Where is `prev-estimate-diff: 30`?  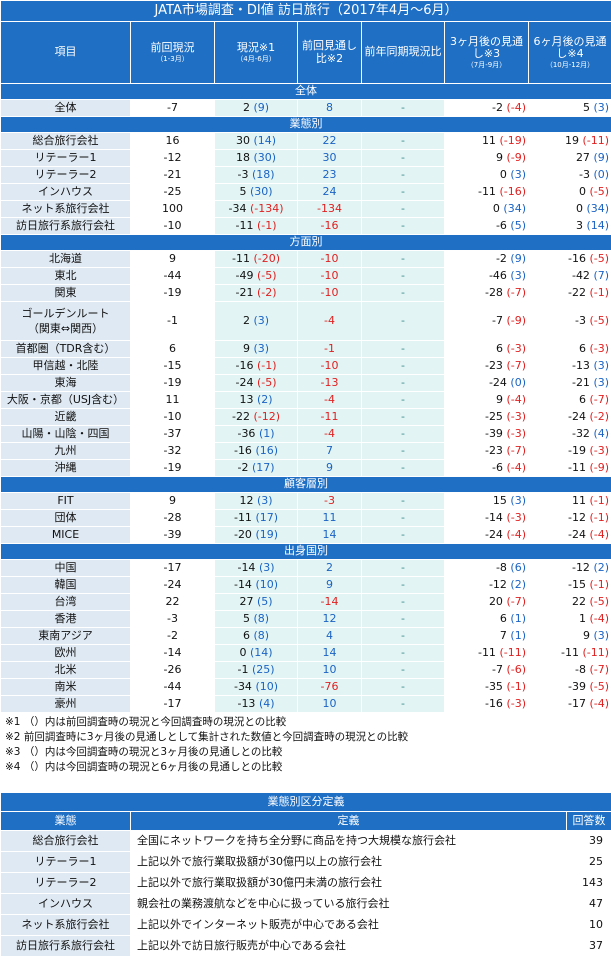 prev-estimate-diff: 30 is located at coordinates (330, 158).